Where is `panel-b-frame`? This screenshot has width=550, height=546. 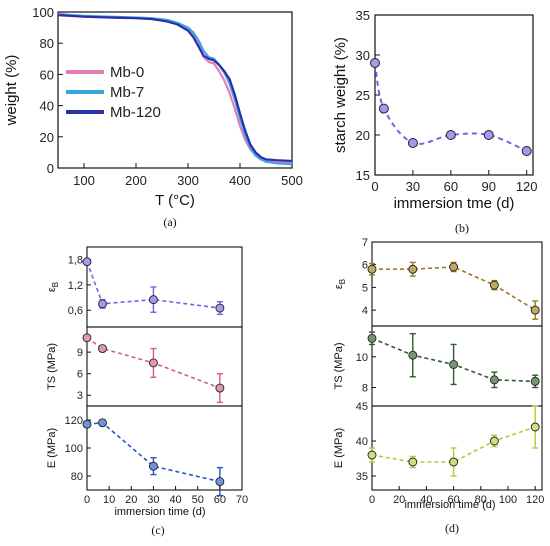 panel-b-frame is located at coordinates (454, 95).